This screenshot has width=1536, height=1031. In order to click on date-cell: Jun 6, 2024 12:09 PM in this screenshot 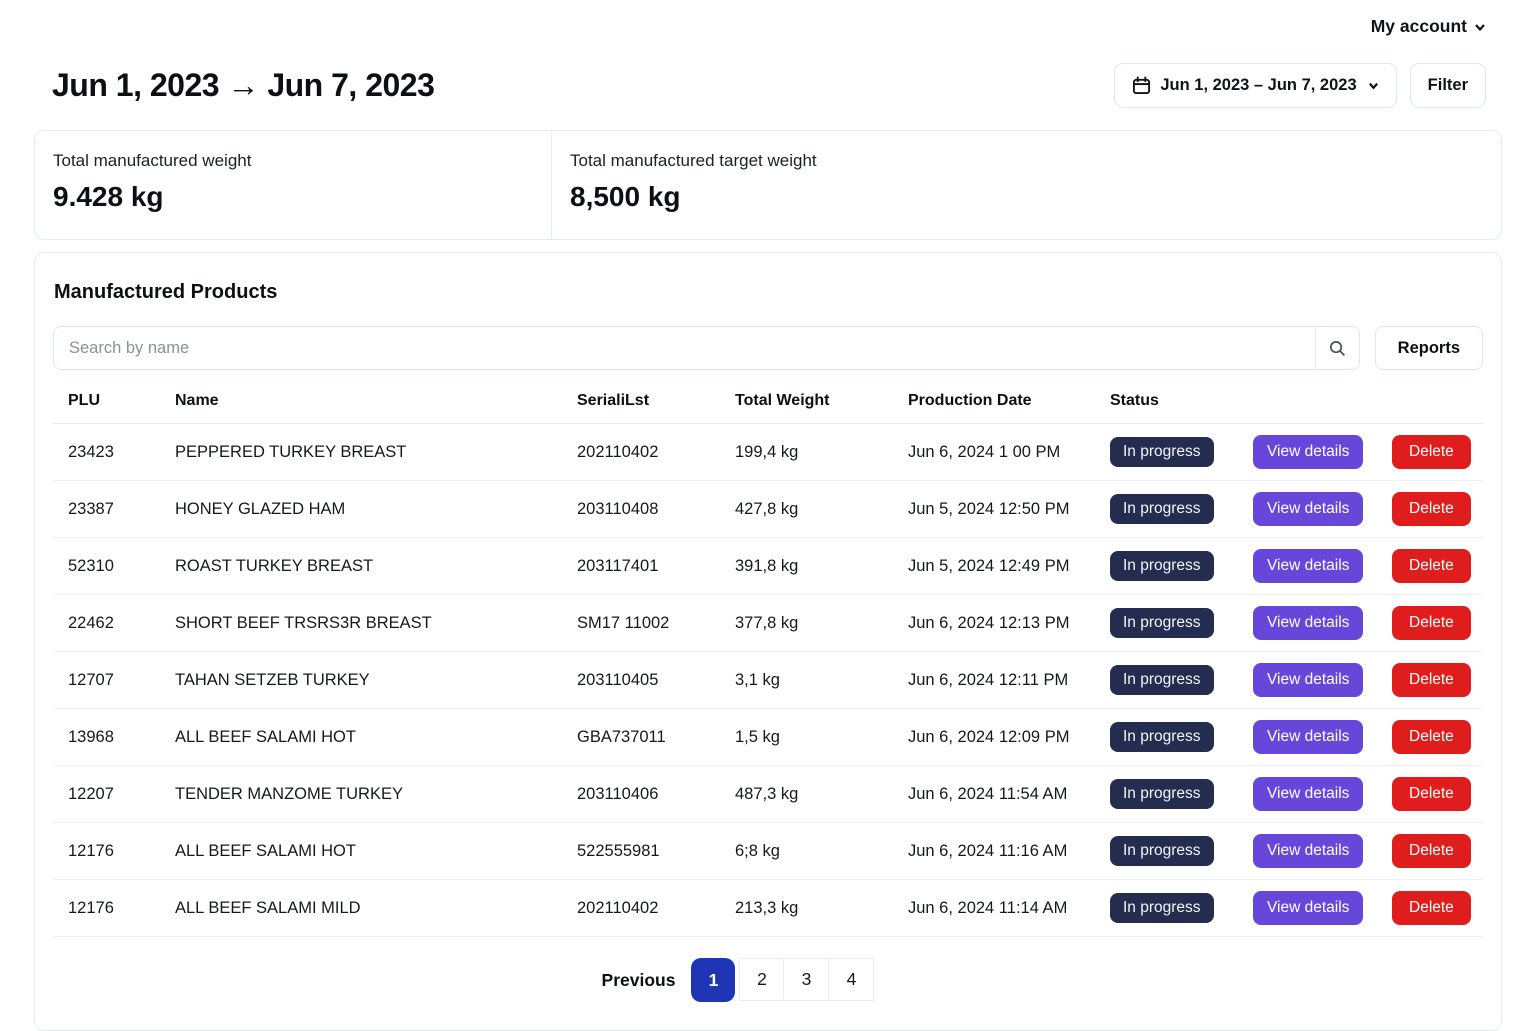, I will do `click(1005, 737)`.